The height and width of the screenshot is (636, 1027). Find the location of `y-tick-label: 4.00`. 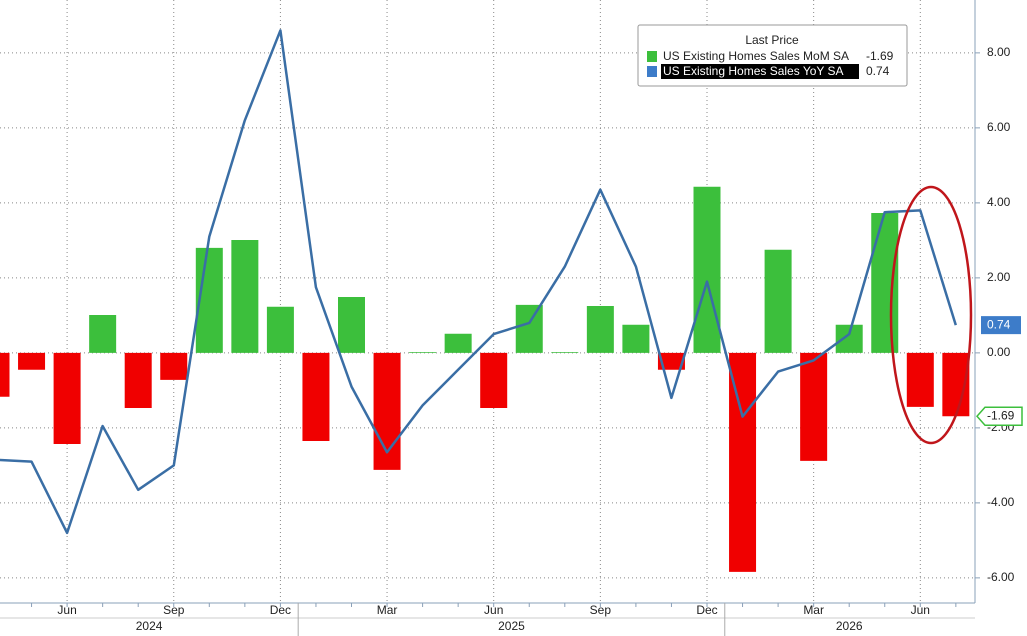

y-tick-label: 4.00 is located at coordinates (999, 202).